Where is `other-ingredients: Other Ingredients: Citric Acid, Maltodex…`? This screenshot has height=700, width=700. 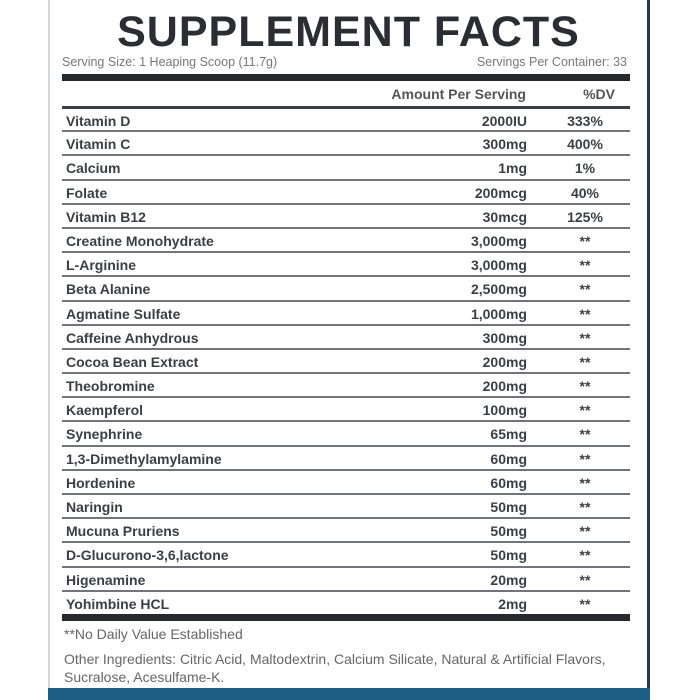
other-ingredients: Other Ingredients: Citric Acid, Maltodex… is located at coordinates (335, 668).